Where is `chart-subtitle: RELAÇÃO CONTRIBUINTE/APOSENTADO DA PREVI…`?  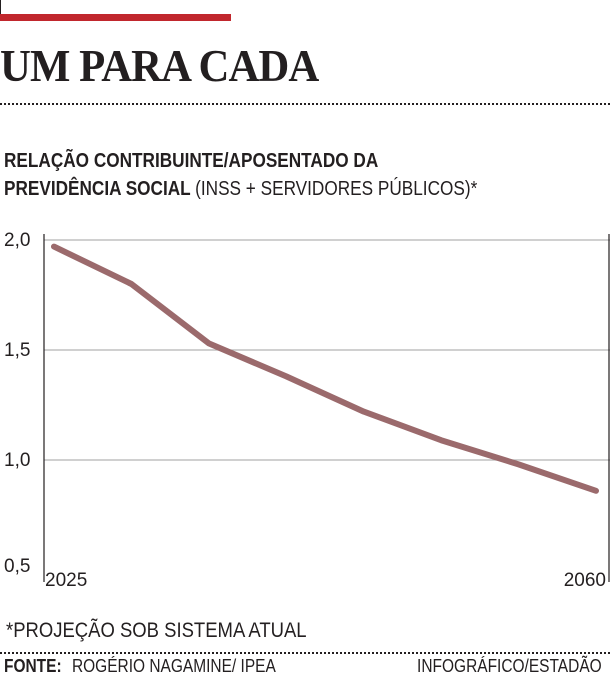 chart-subtitle: RELAÇÃO CONTRIBUINTE/APOSENTADO DA PREVI… is located at coordinates (240, 175).